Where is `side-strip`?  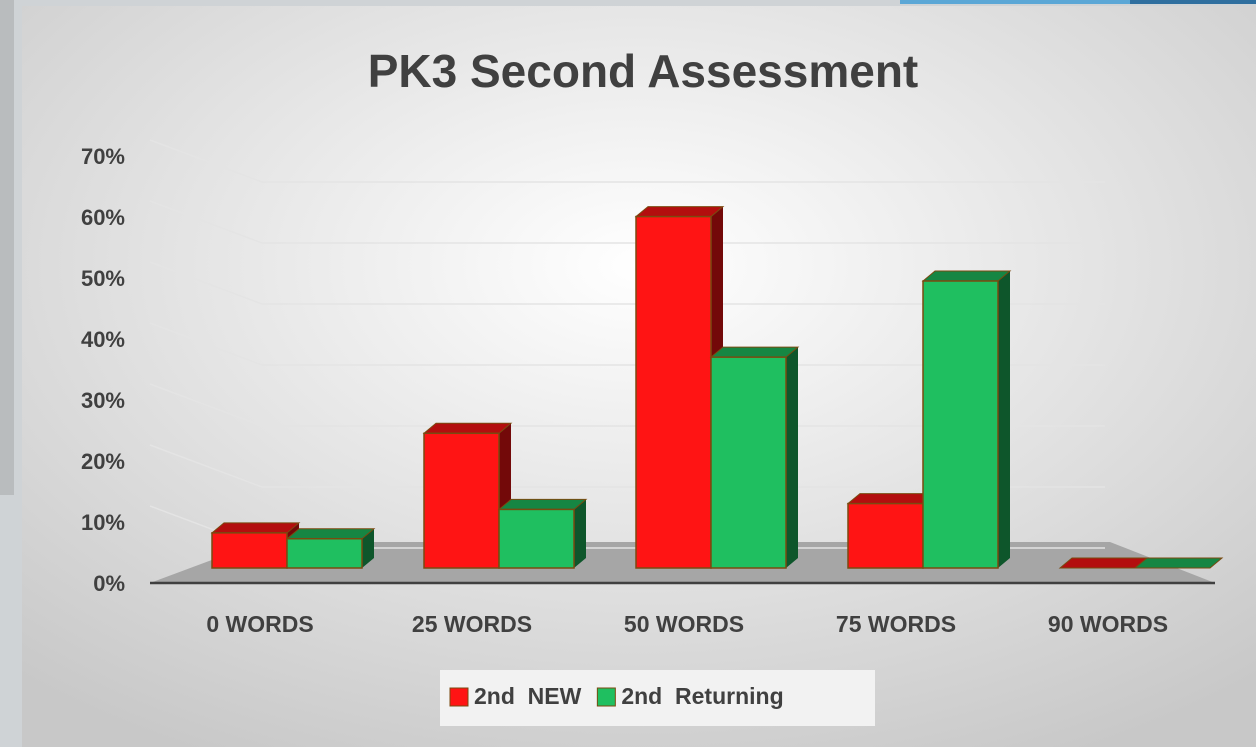 side-strip is located at coordinates (7, 247).